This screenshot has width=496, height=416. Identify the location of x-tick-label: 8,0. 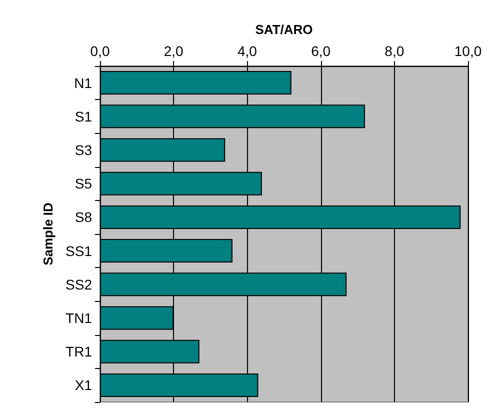
(394, 51).